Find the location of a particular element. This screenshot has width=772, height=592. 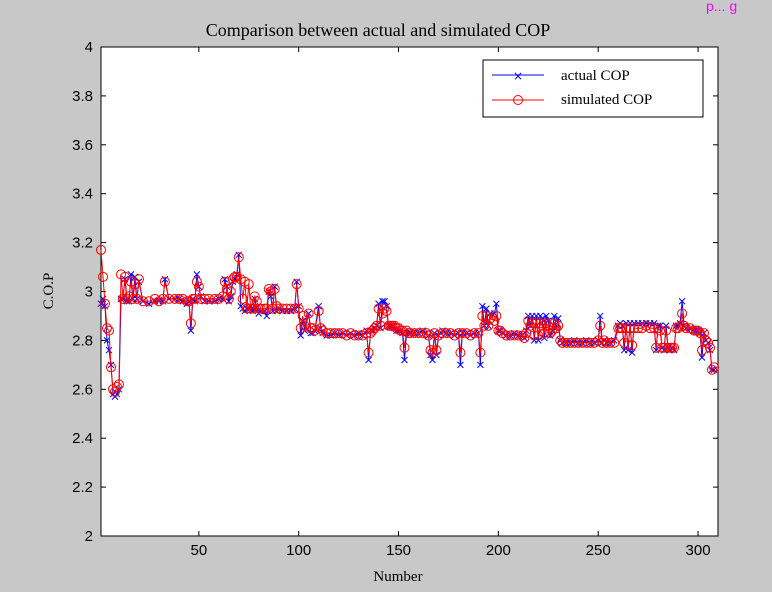

x-tick-label: 300 is located at coordinates (698, 550).